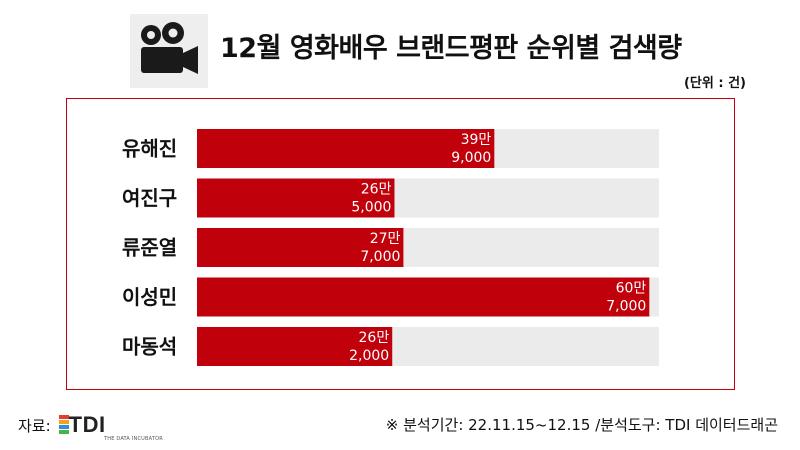 This screenshot has width=800, height=450. I want to click on category-label: 유해진, so click(149, 149).